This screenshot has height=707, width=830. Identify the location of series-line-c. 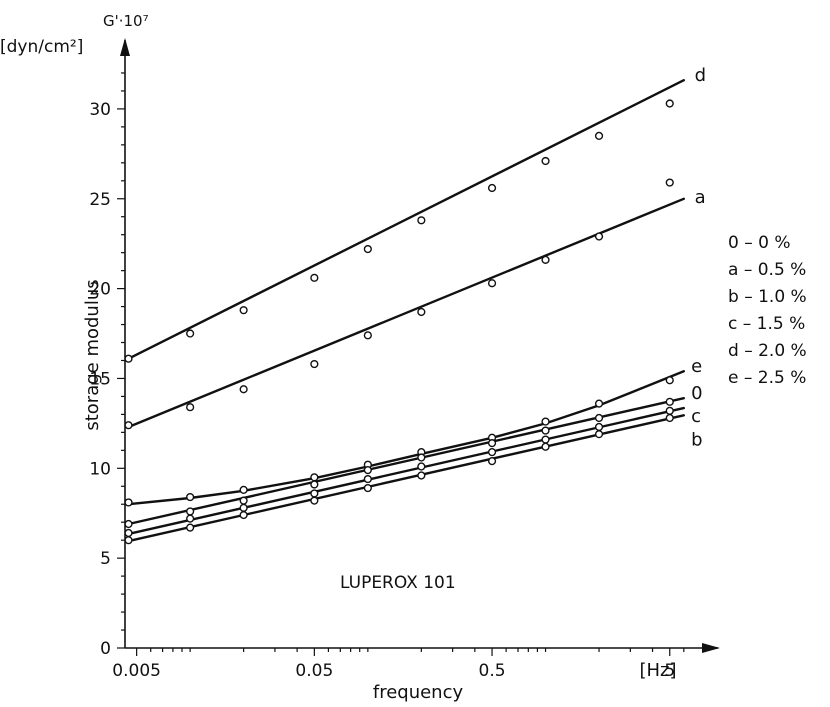
(406, 471).